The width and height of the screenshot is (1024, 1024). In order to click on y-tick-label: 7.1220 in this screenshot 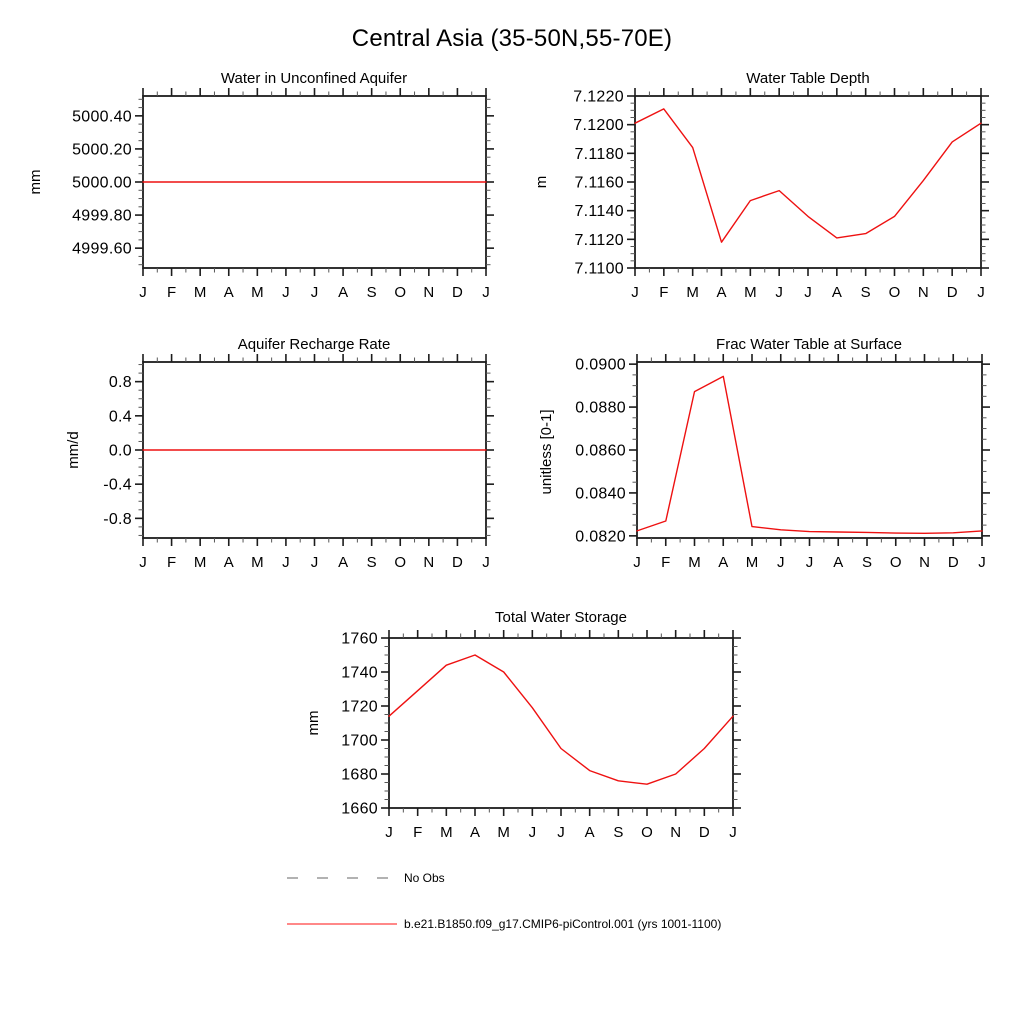, I will do `click(598, 97)`.